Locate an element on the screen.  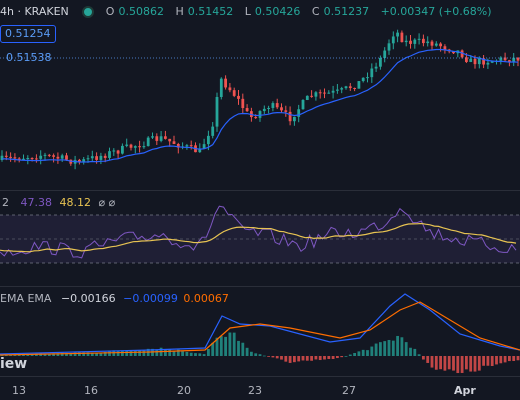
high-value: 0.51452 is located at coordinates (210, 11).